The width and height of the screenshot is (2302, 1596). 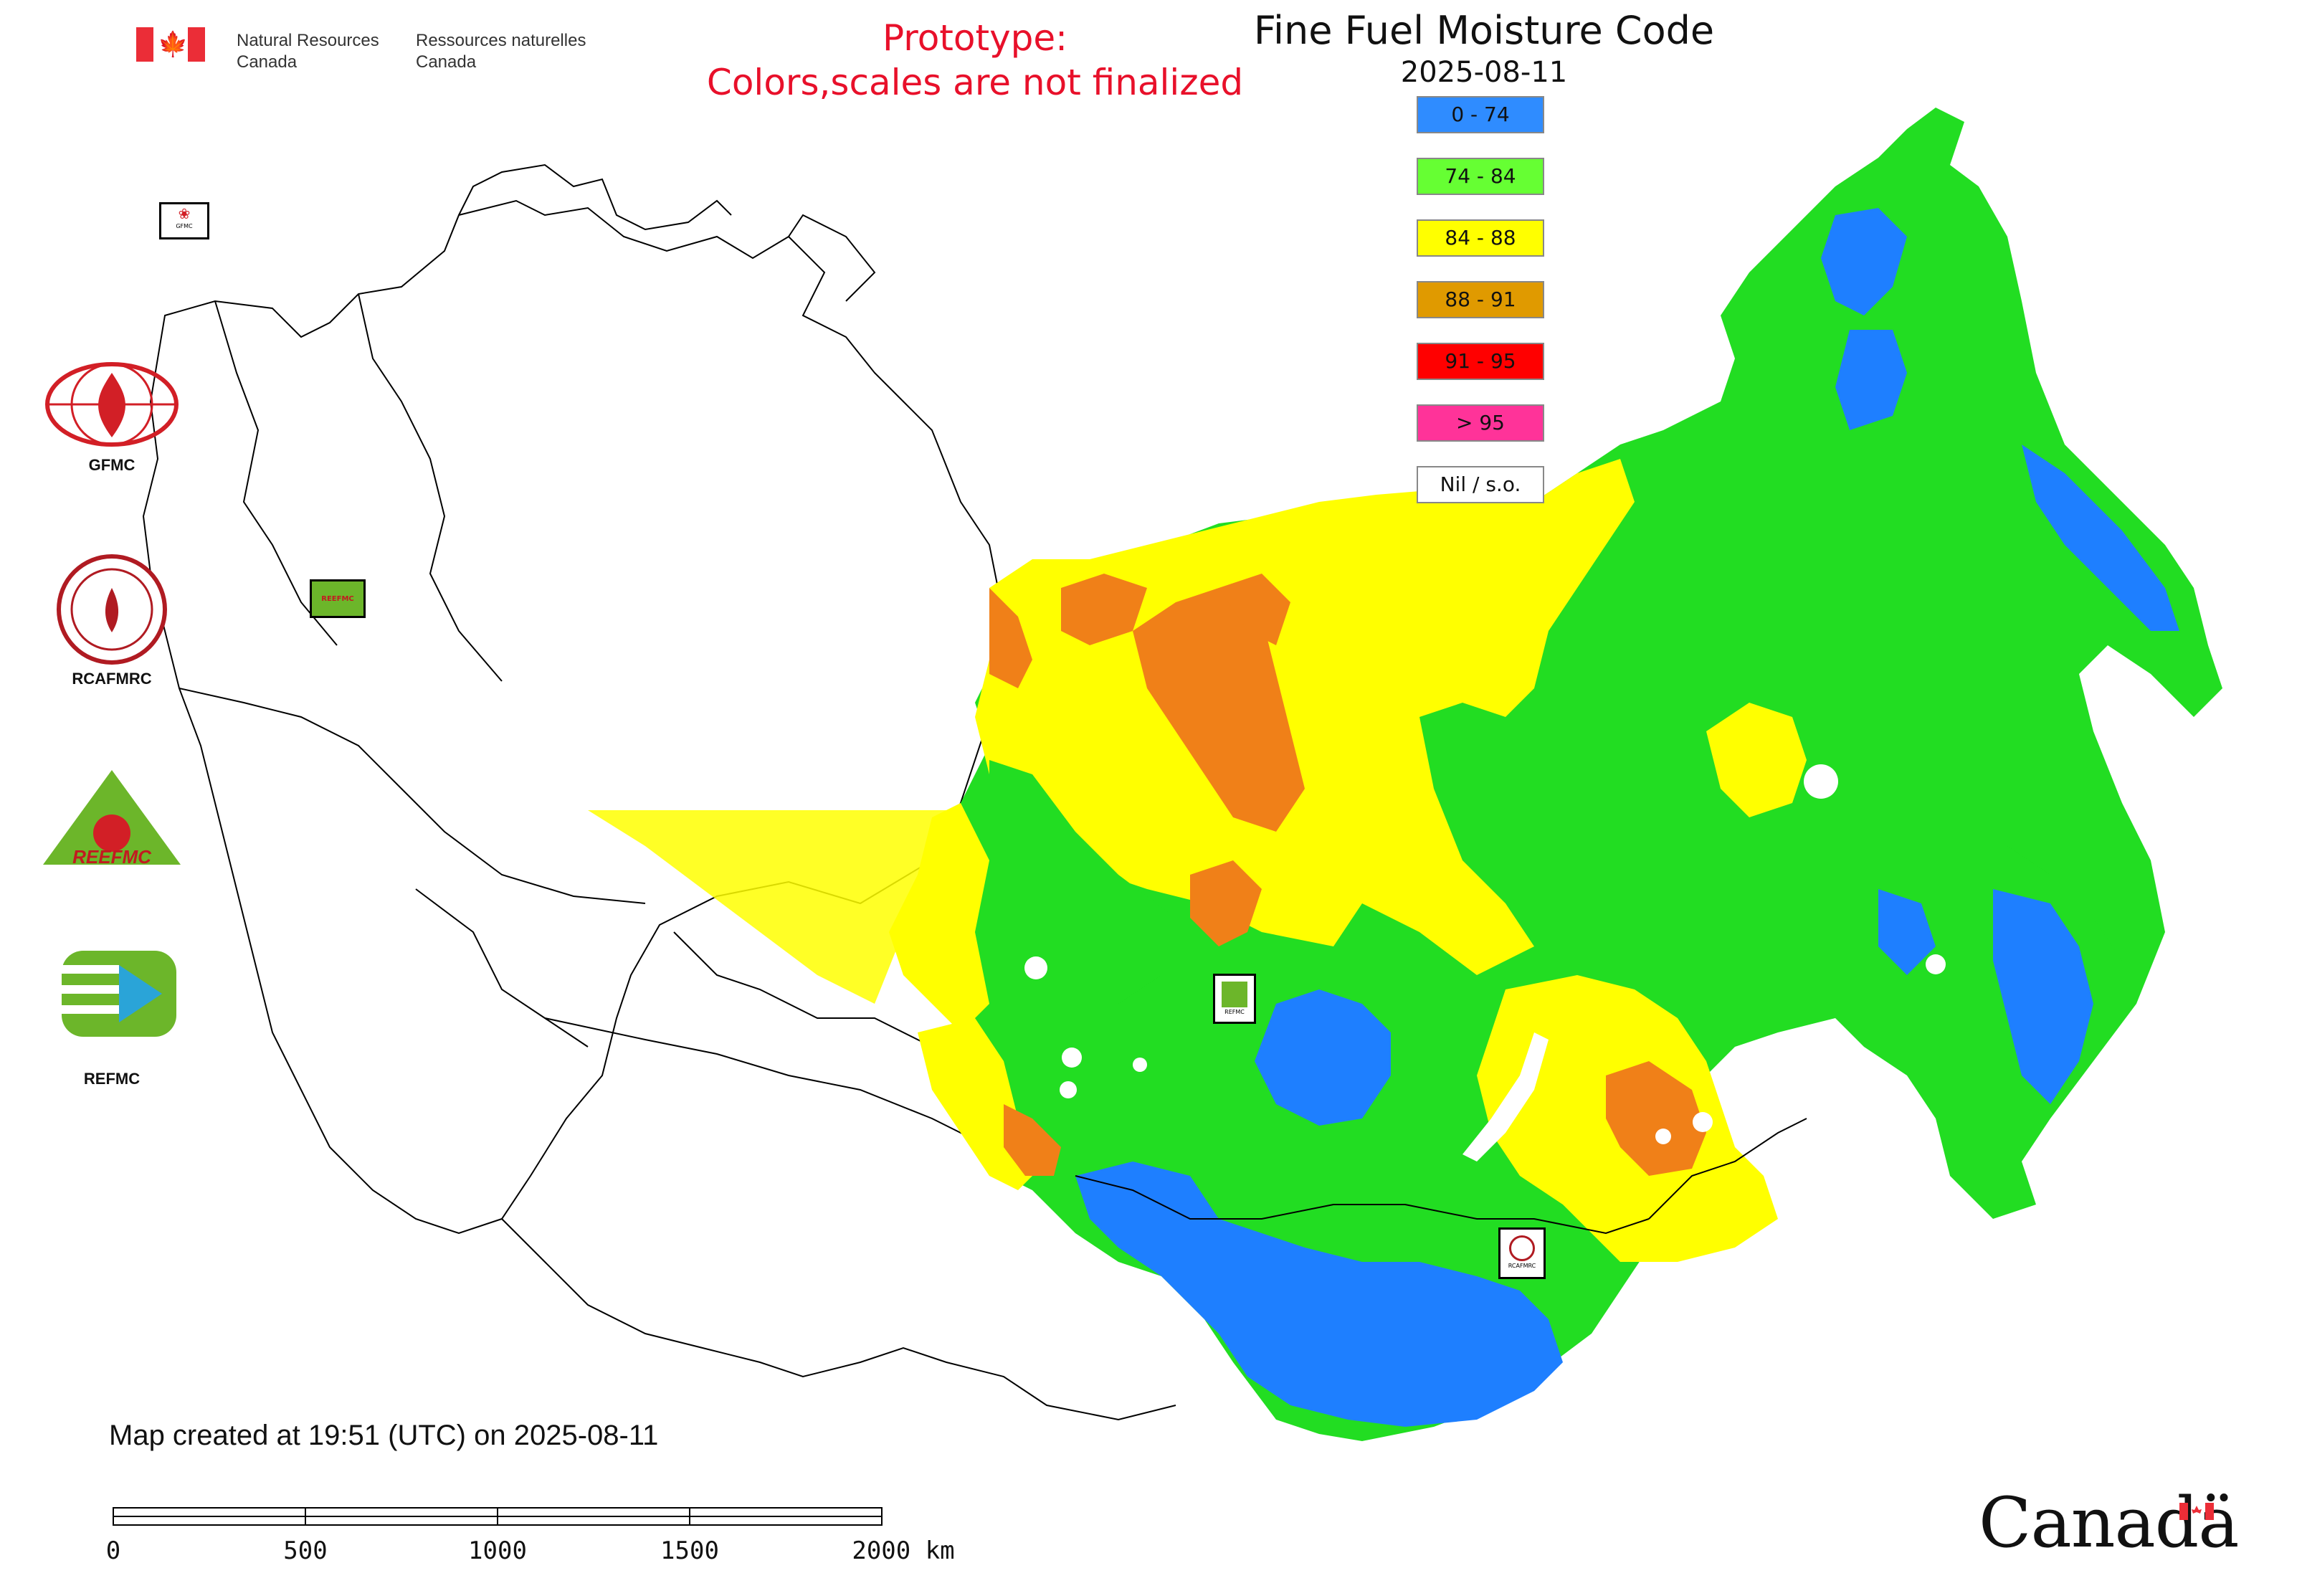 What do you see at coordinates (1481, 484) in the screenshot?
I see `legend-item-nil: Nil / s.o.` at bounding box center [1481, 484].